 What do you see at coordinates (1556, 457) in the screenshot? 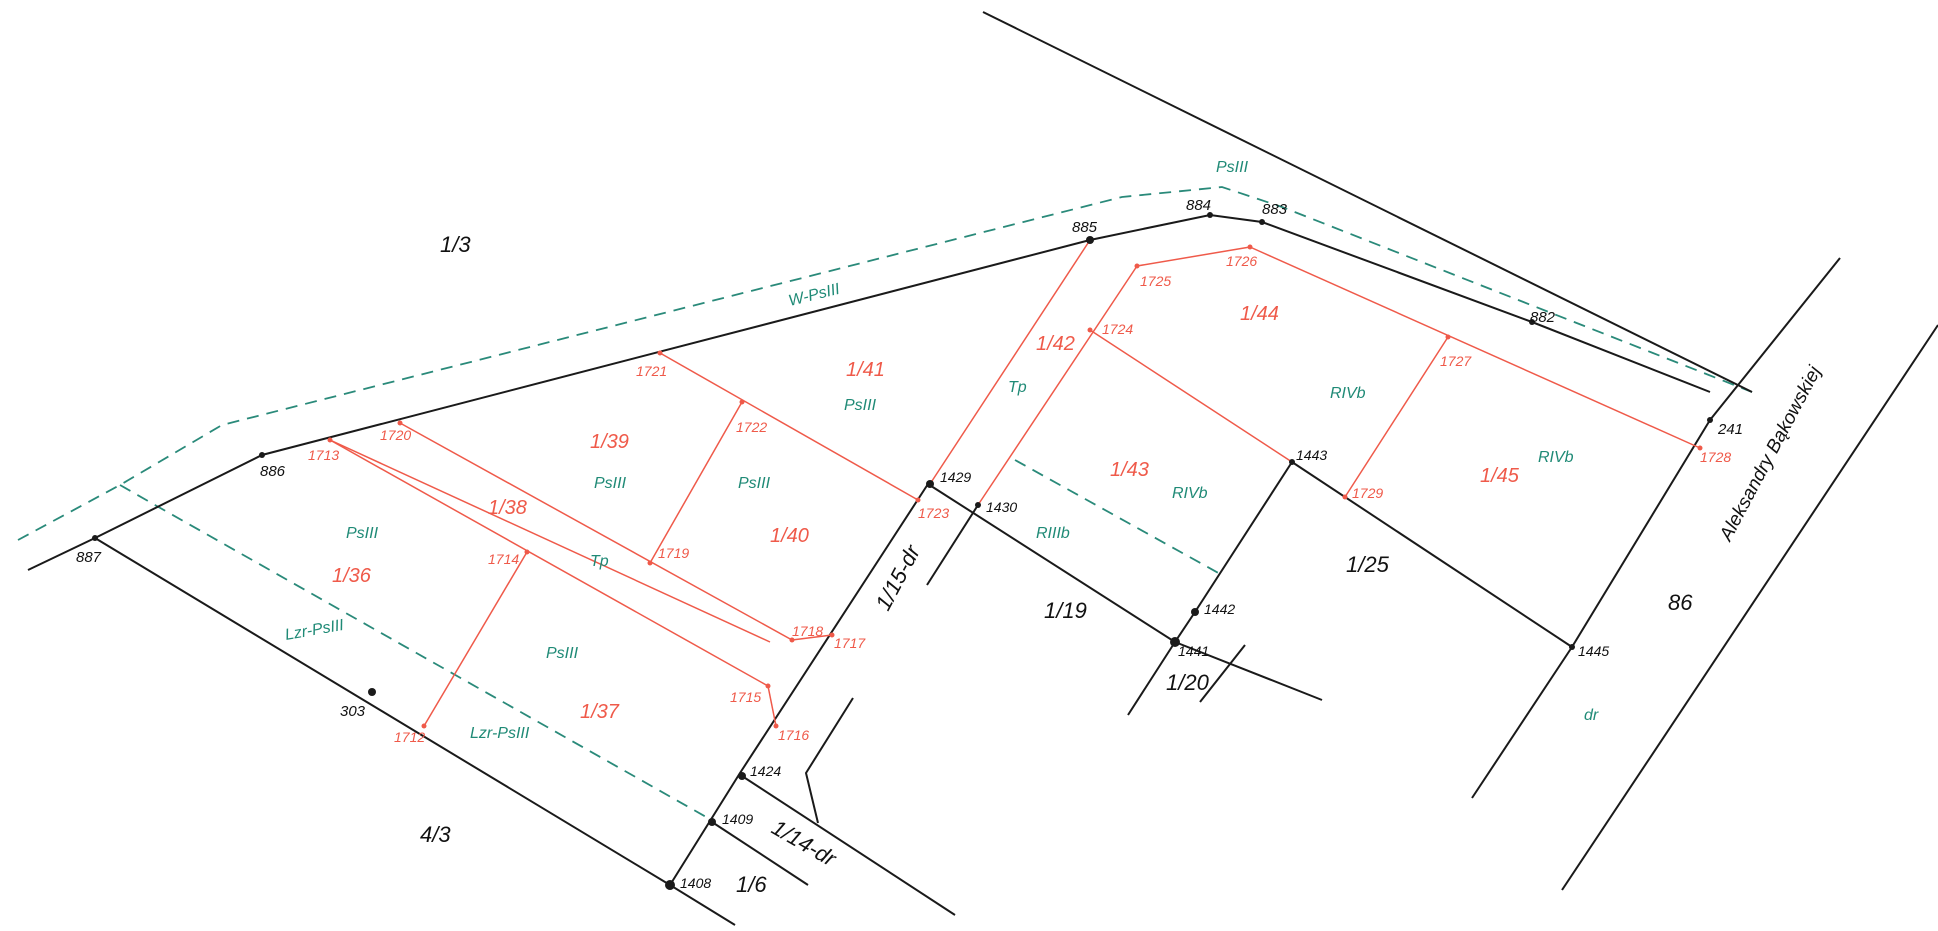
I see `land-use-label-rivb-145: RIVb` at bounding box center [1556, 457].